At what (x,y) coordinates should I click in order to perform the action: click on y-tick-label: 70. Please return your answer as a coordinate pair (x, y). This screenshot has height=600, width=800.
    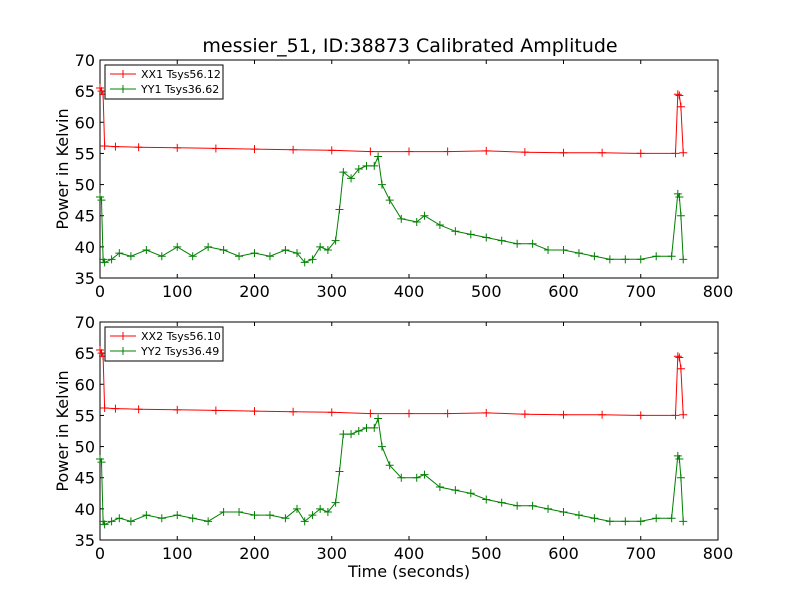
    Looking at the image, I should click on (85, 322).